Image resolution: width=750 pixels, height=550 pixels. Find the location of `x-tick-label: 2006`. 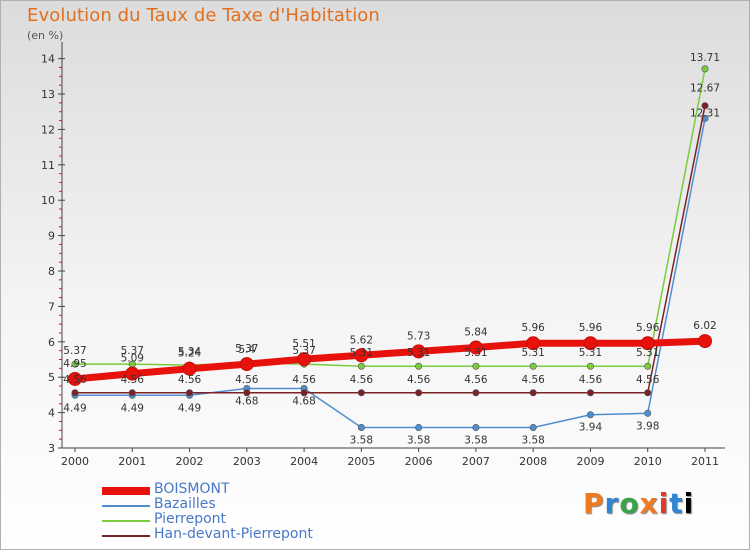

x-tick-label: 2006 is located at coordinates (419, 461).